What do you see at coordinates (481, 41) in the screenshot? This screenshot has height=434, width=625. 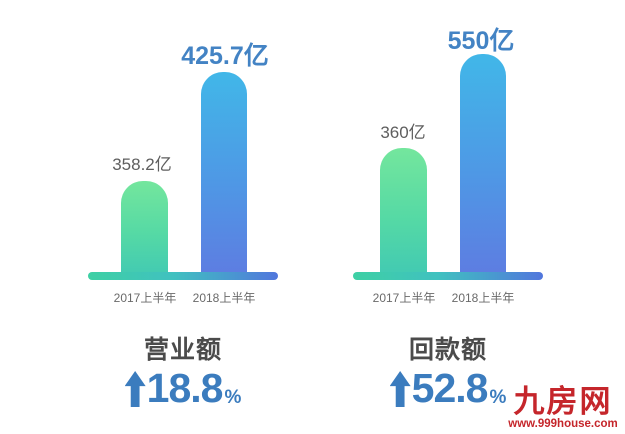 I see `bar-value-label-2018: 550亿` at bounding box center [481, 41].